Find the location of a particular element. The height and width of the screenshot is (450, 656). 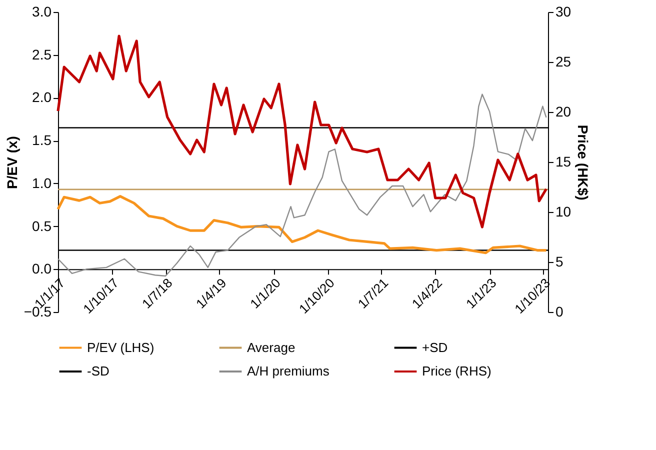

y-tick-label: 1.0 is located at coordinates (42, 182).